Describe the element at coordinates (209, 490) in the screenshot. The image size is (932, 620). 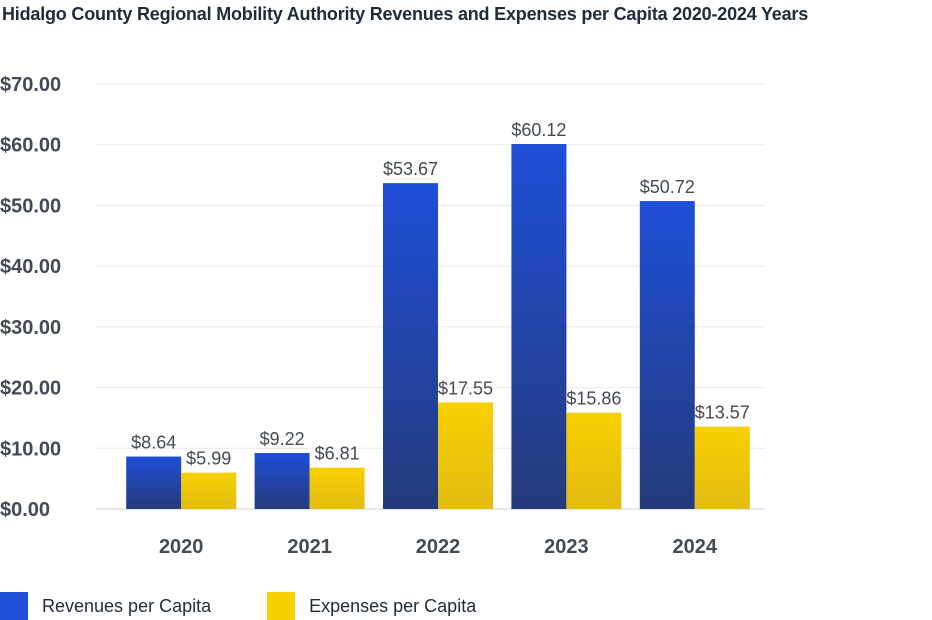
I see `bar-expenses-2020` at that location.